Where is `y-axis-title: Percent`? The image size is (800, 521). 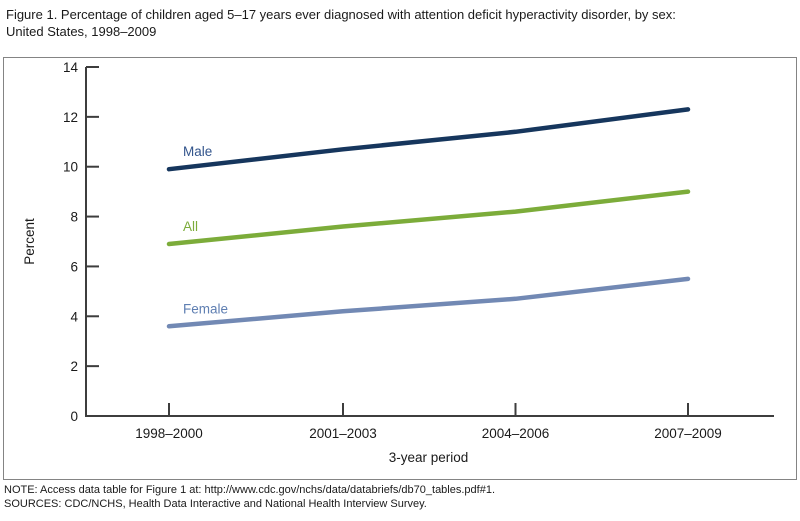 y-axis-title: Percent is located at coordinates (29, 241).